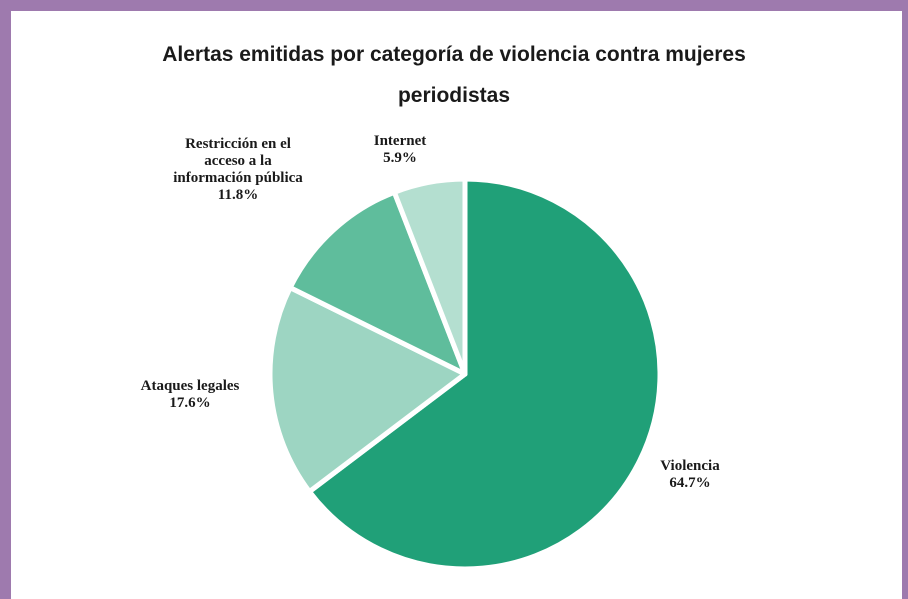 This screenshot has height=599, width=908. Describe the element at coordinates (400, 141) in the screenshot. I see `slice-name-label: Internet` at that location.